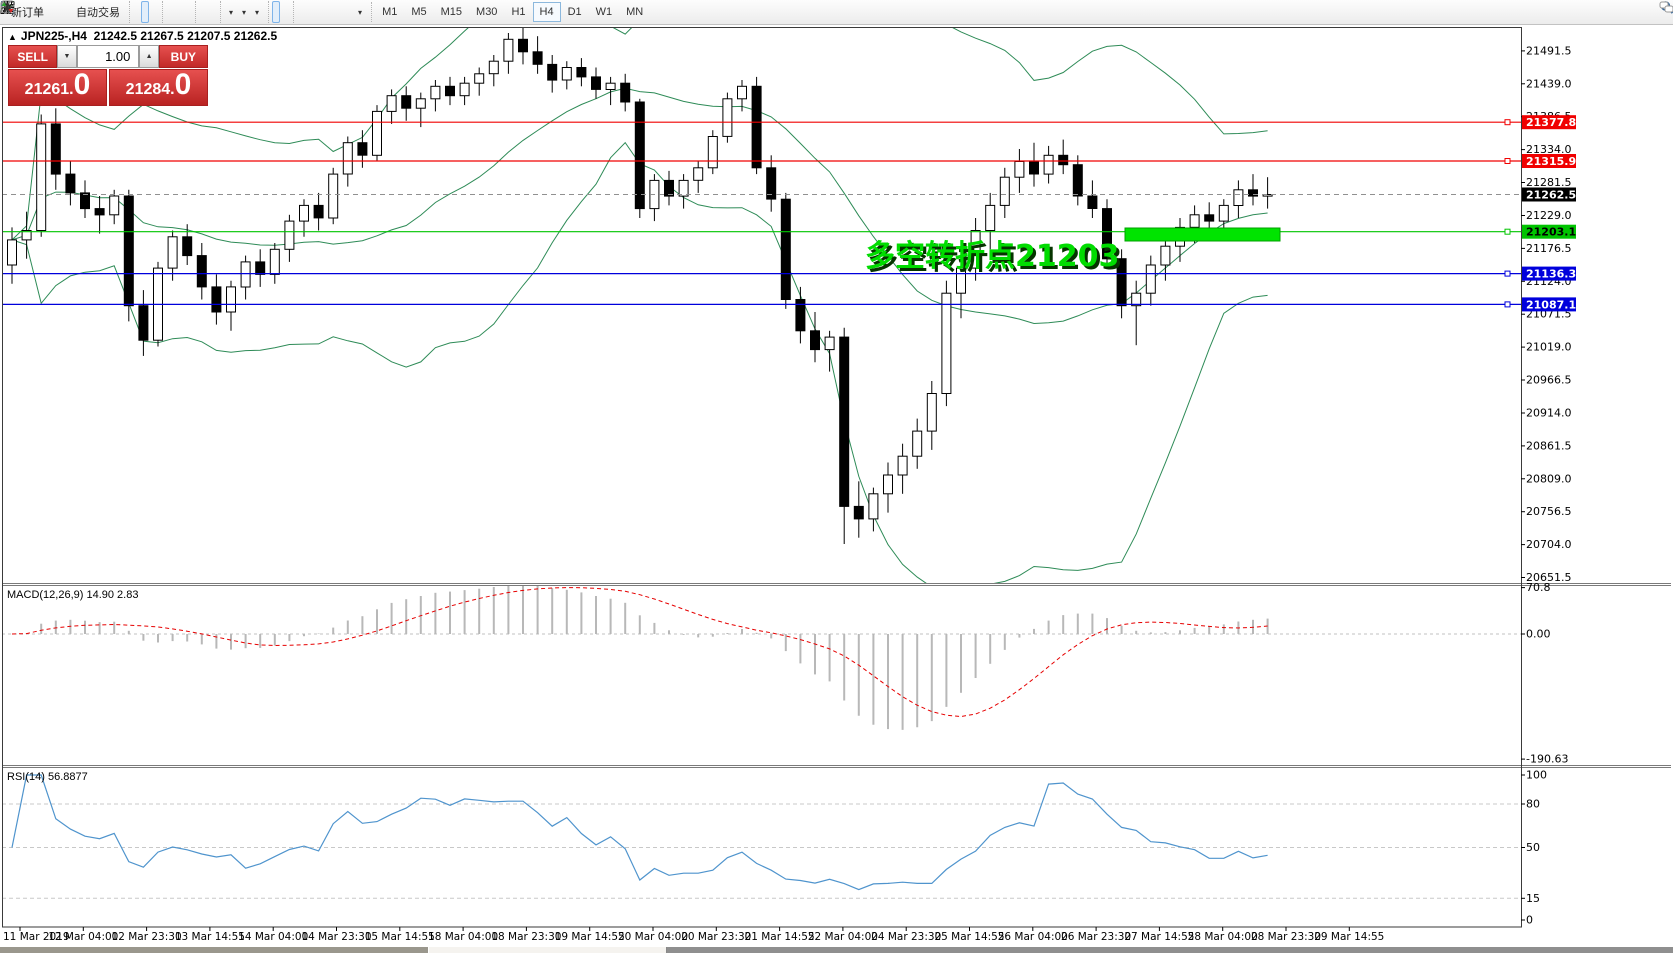 The height and width of the screenshot is (953, 1673). I want to click on price-label-chip: 21377.8, so click(1549, 122).